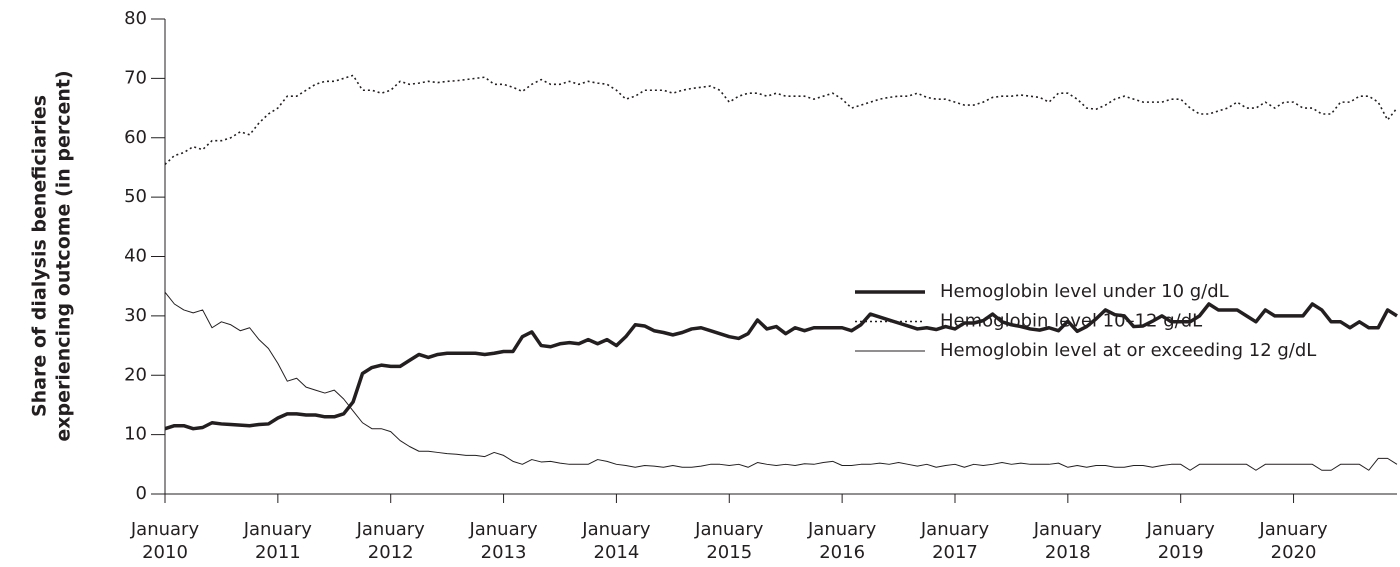 The image size is (1400, 567). What do you see at coordinates (729, 541) in the screenshot?
I see `x-tick-label: January 2015` at bounding box center [729, 541].